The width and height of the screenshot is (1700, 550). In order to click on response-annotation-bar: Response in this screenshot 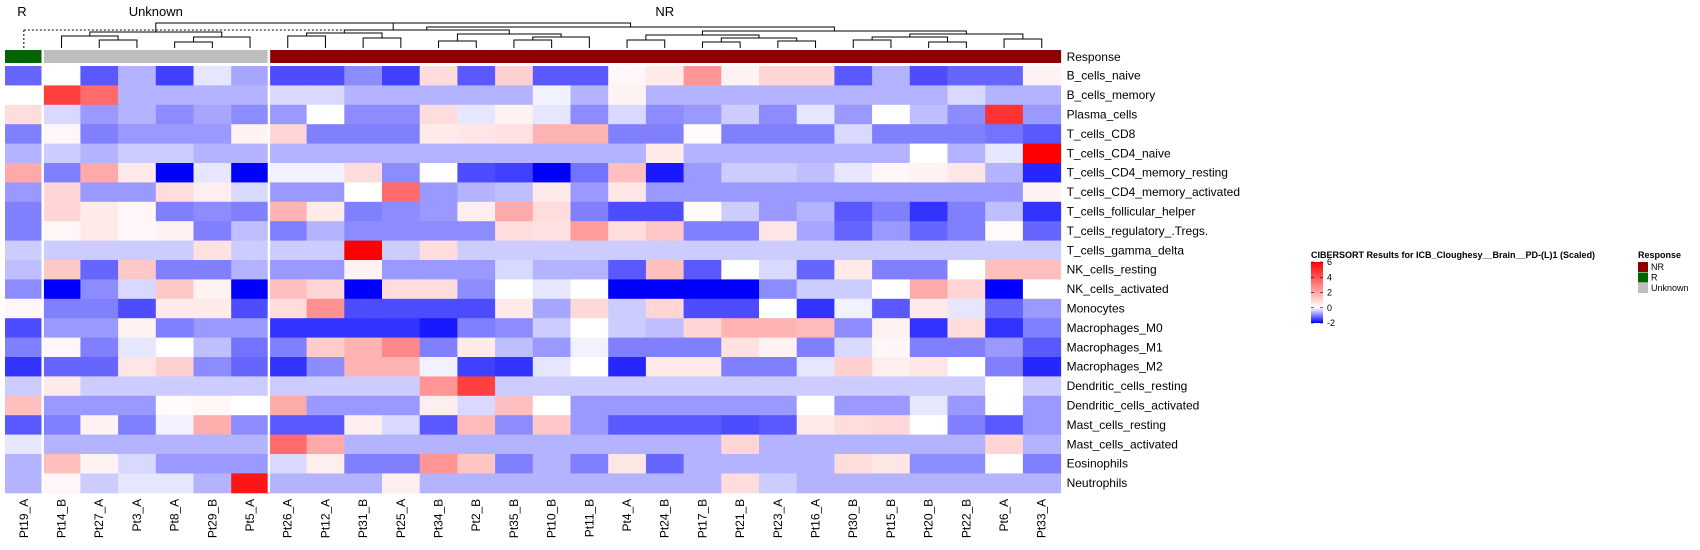, I will do `click(563, 56)`.